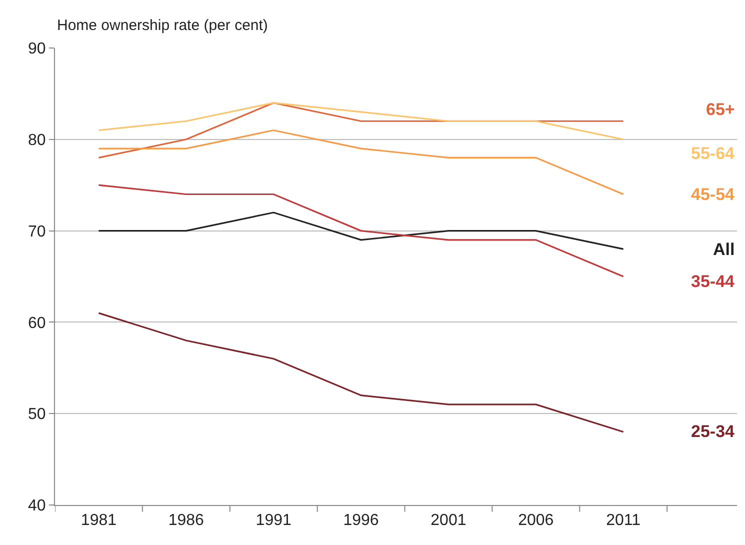 The width and height of the screenshot is (745, 545). I want to click on y-tick-label: 50, so click(37, 415).